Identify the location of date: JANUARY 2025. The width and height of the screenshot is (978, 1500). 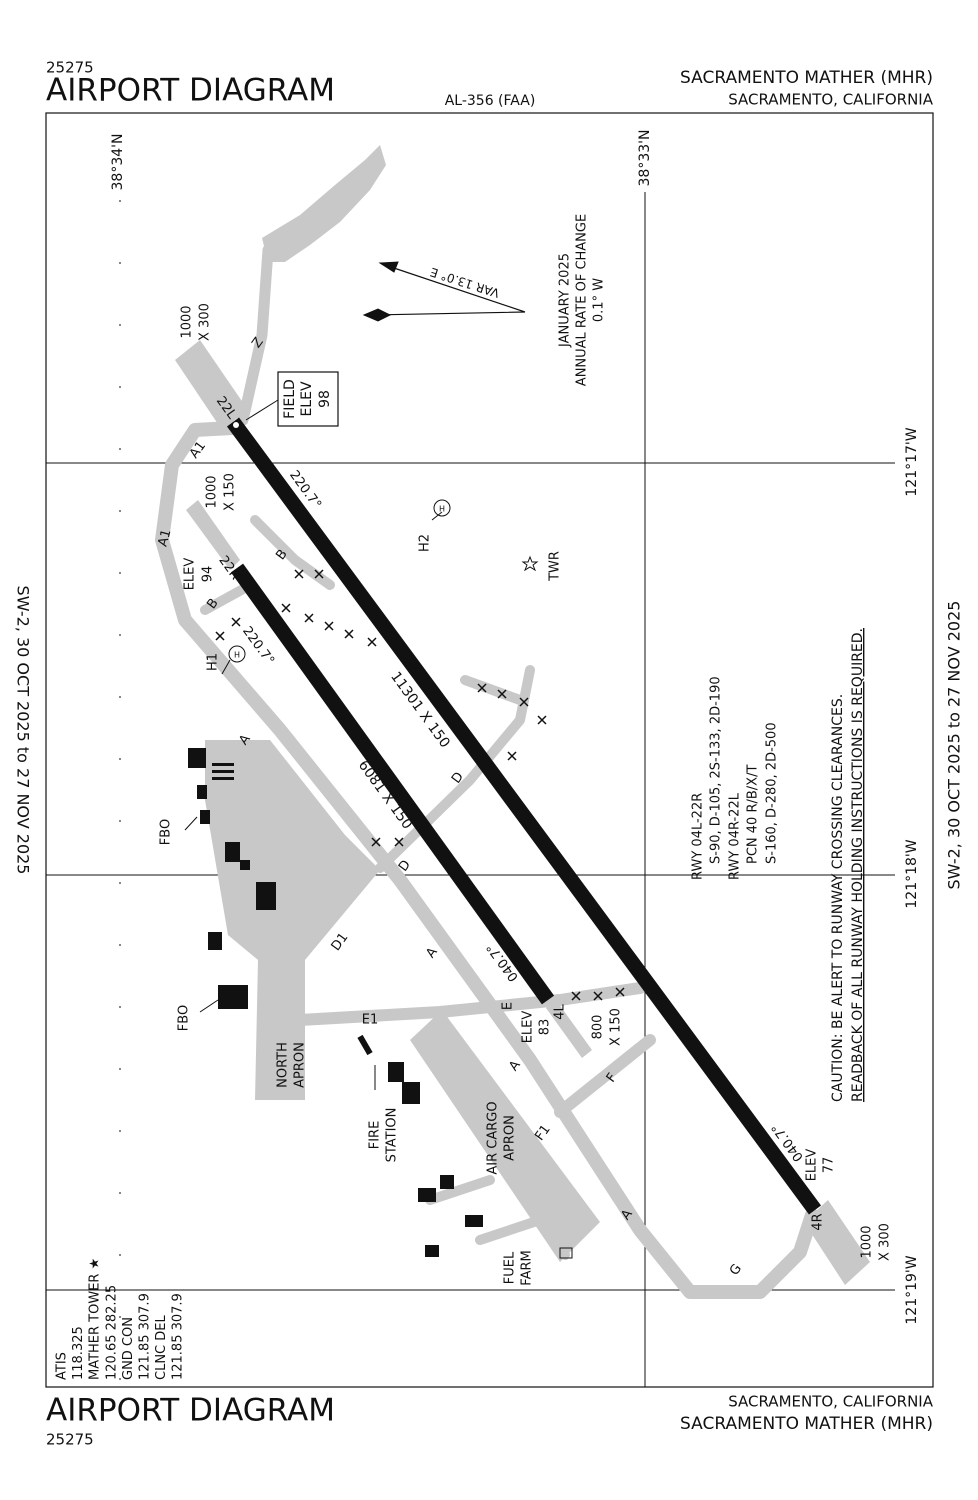
(565, 300).